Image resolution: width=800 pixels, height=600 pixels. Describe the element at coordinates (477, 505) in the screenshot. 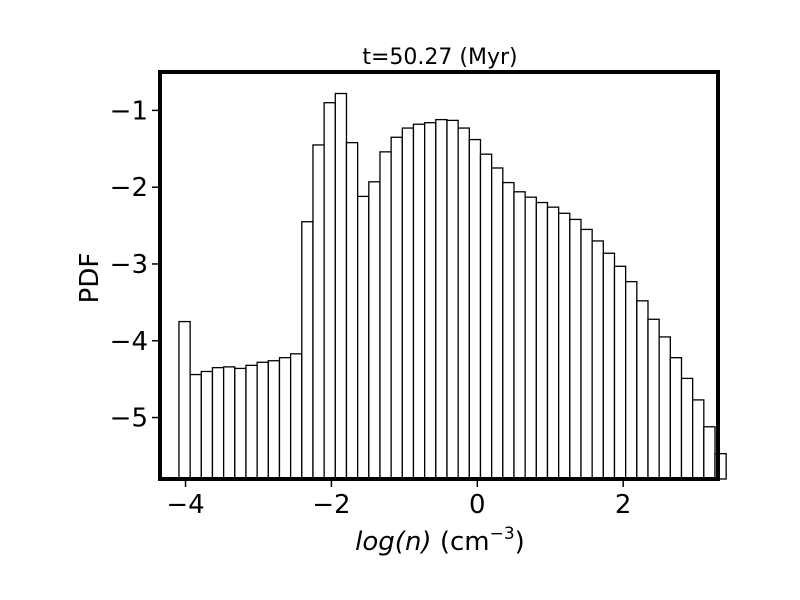

I see `x-tick-label: 0` at that location.